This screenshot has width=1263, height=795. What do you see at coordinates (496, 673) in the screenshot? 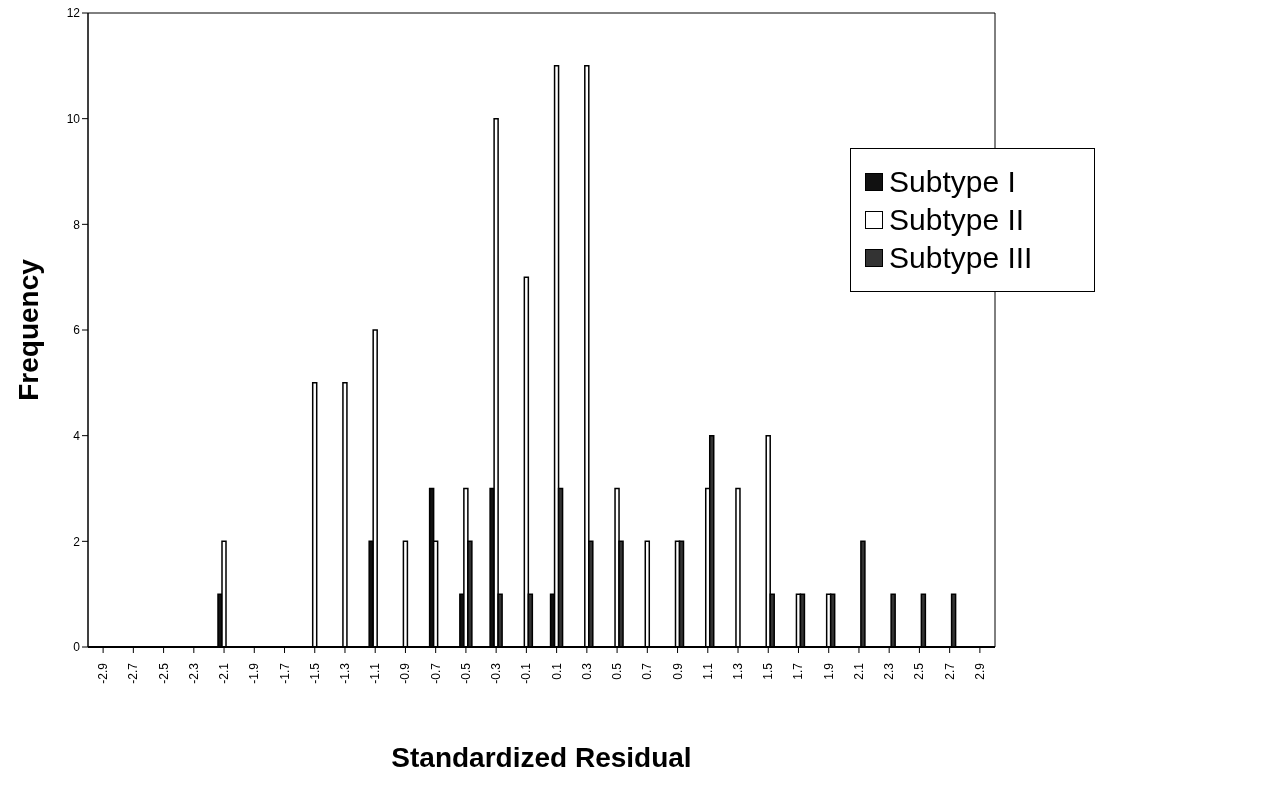
I see `x-tick-label: -0.3` at bounding box center [496, 673].